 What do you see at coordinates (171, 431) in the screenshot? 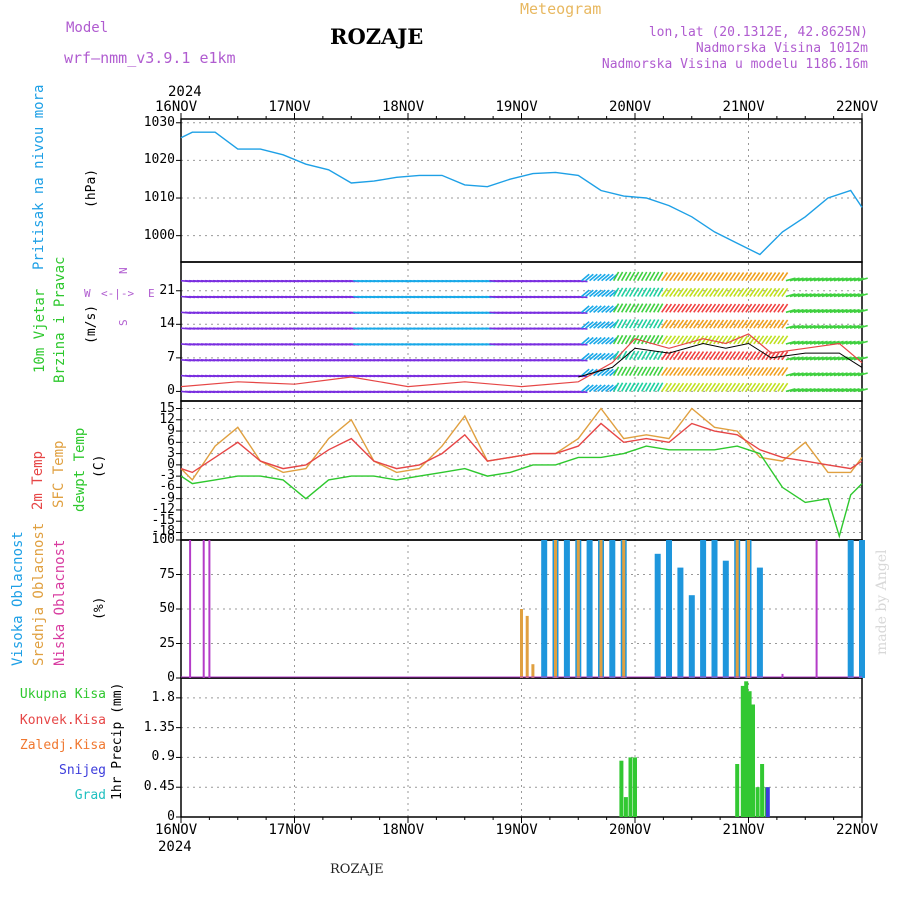
I see `y-tick-label: 9` at bounding box center [171, 431].